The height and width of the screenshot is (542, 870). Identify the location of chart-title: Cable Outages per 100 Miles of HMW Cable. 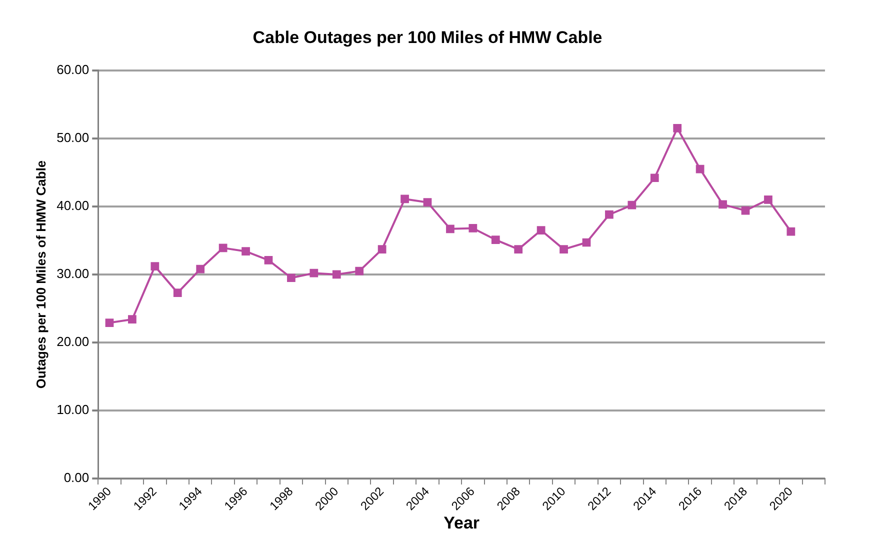
(427, 37).